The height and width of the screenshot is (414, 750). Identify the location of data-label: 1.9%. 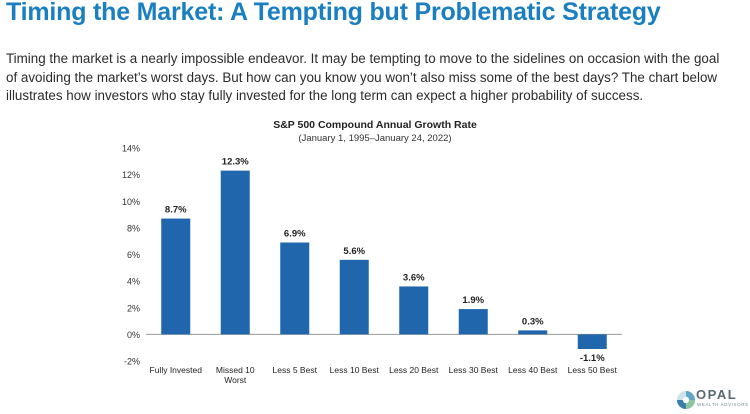
(473, 300).